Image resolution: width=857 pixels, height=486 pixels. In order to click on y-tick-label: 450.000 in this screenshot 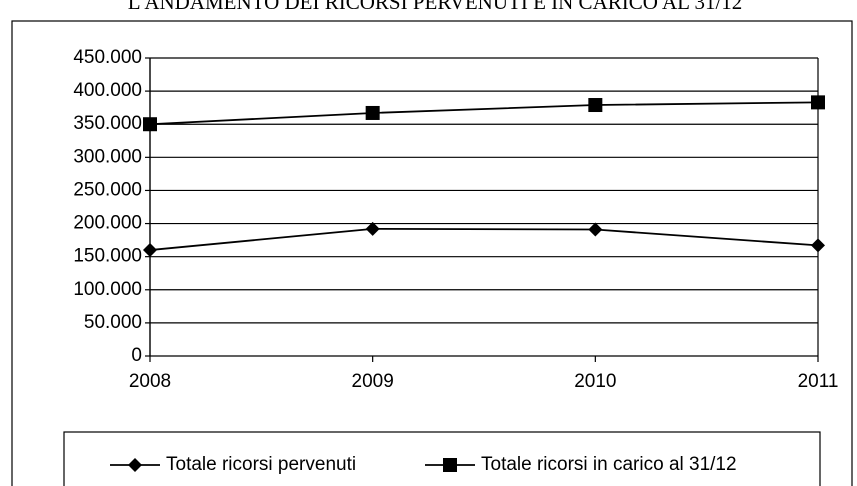, I will do `click(107, 57)`.